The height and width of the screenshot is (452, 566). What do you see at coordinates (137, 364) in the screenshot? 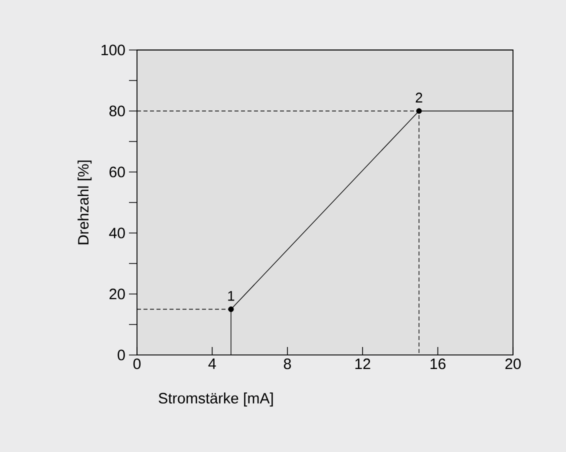
I see `x-tick-label: 0` at bounding box center [137, 364].